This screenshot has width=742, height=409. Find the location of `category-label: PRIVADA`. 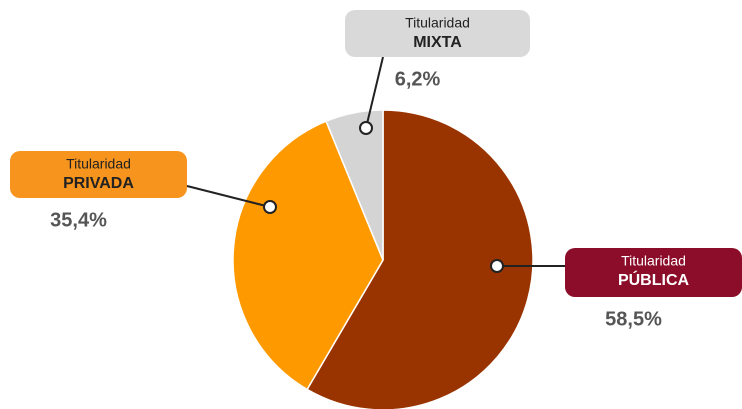

category-label: PRIVADA is located at coordinates (98, 183).